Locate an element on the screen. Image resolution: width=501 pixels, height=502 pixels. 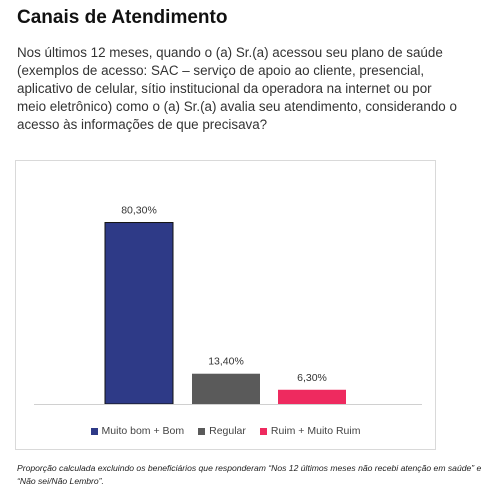
chart-legend: Muito bom + Bom Regular Ruim + Muito Ruim is located at coordinates (225, 431).